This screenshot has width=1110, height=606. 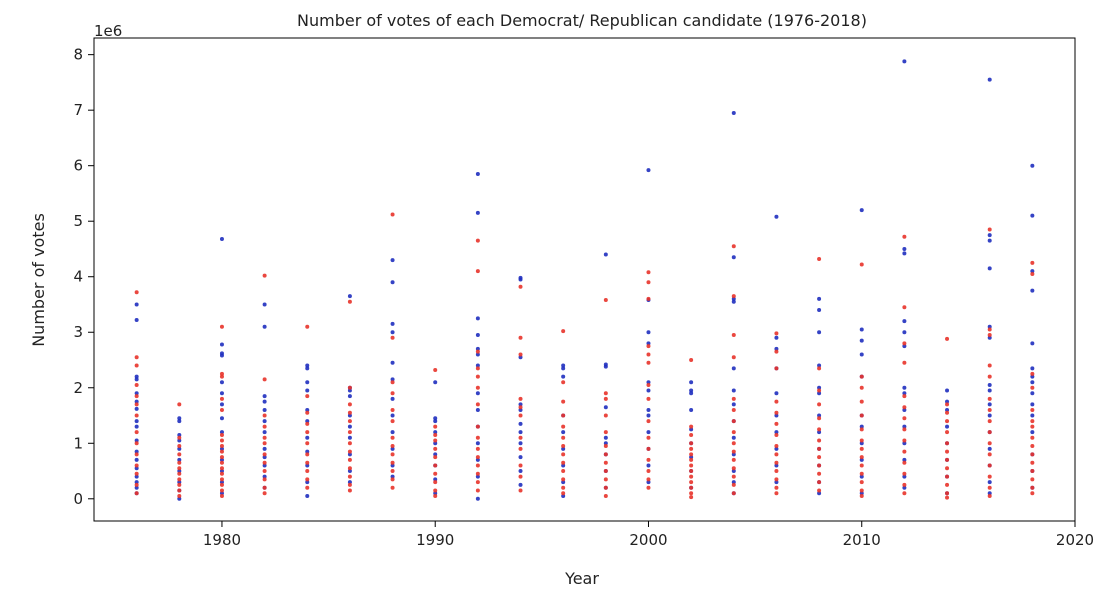 What do you see at coordinates (648, 540) in the screenshot?
I see `x-tick-label: 2000` at bounding box center [648, 540].